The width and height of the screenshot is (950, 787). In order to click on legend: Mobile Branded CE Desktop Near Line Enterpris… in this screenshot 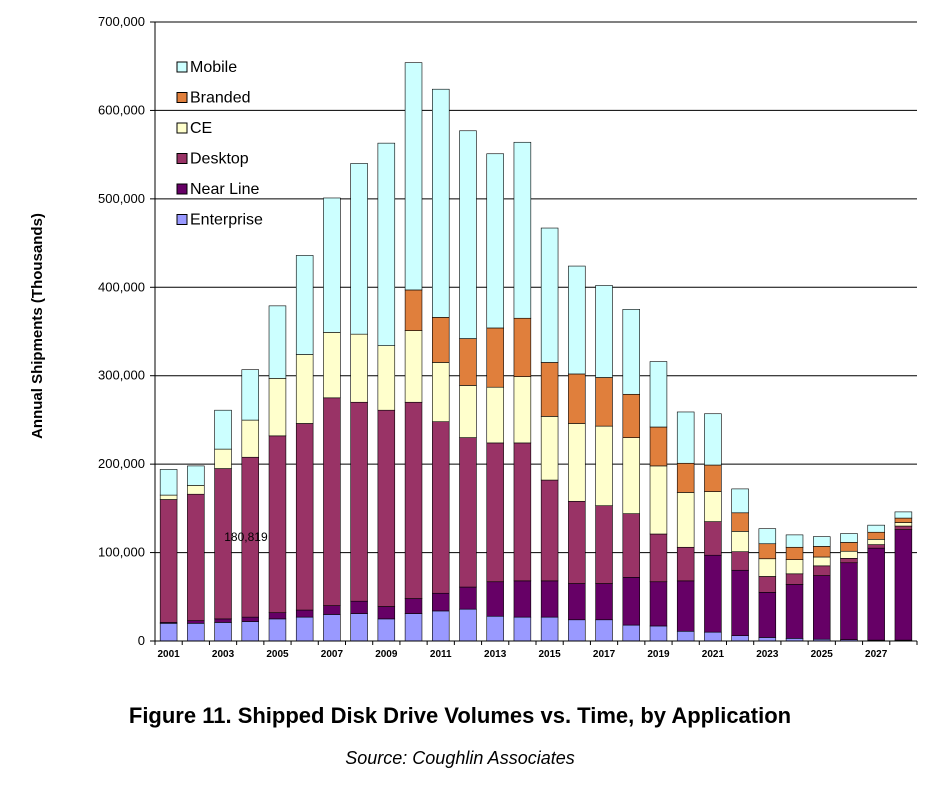, I will do `click(219, 144)`.